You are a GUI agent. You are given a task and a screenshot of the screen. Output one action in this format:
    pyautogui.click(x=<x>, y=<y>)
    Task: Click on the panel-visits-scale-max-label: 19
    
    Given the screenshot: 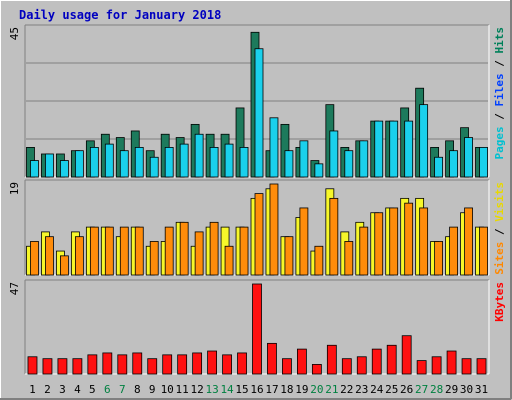 What is the action you would take?
    pyautogui.click(x=14, y=188)
    